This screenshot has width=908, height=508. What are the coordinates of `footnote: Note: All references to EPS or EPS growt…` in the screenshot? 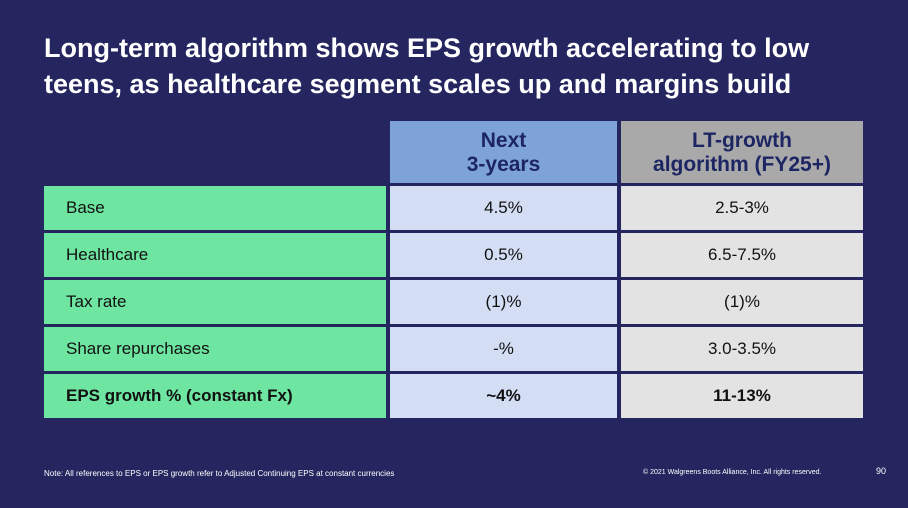 It's located at (219, 473).